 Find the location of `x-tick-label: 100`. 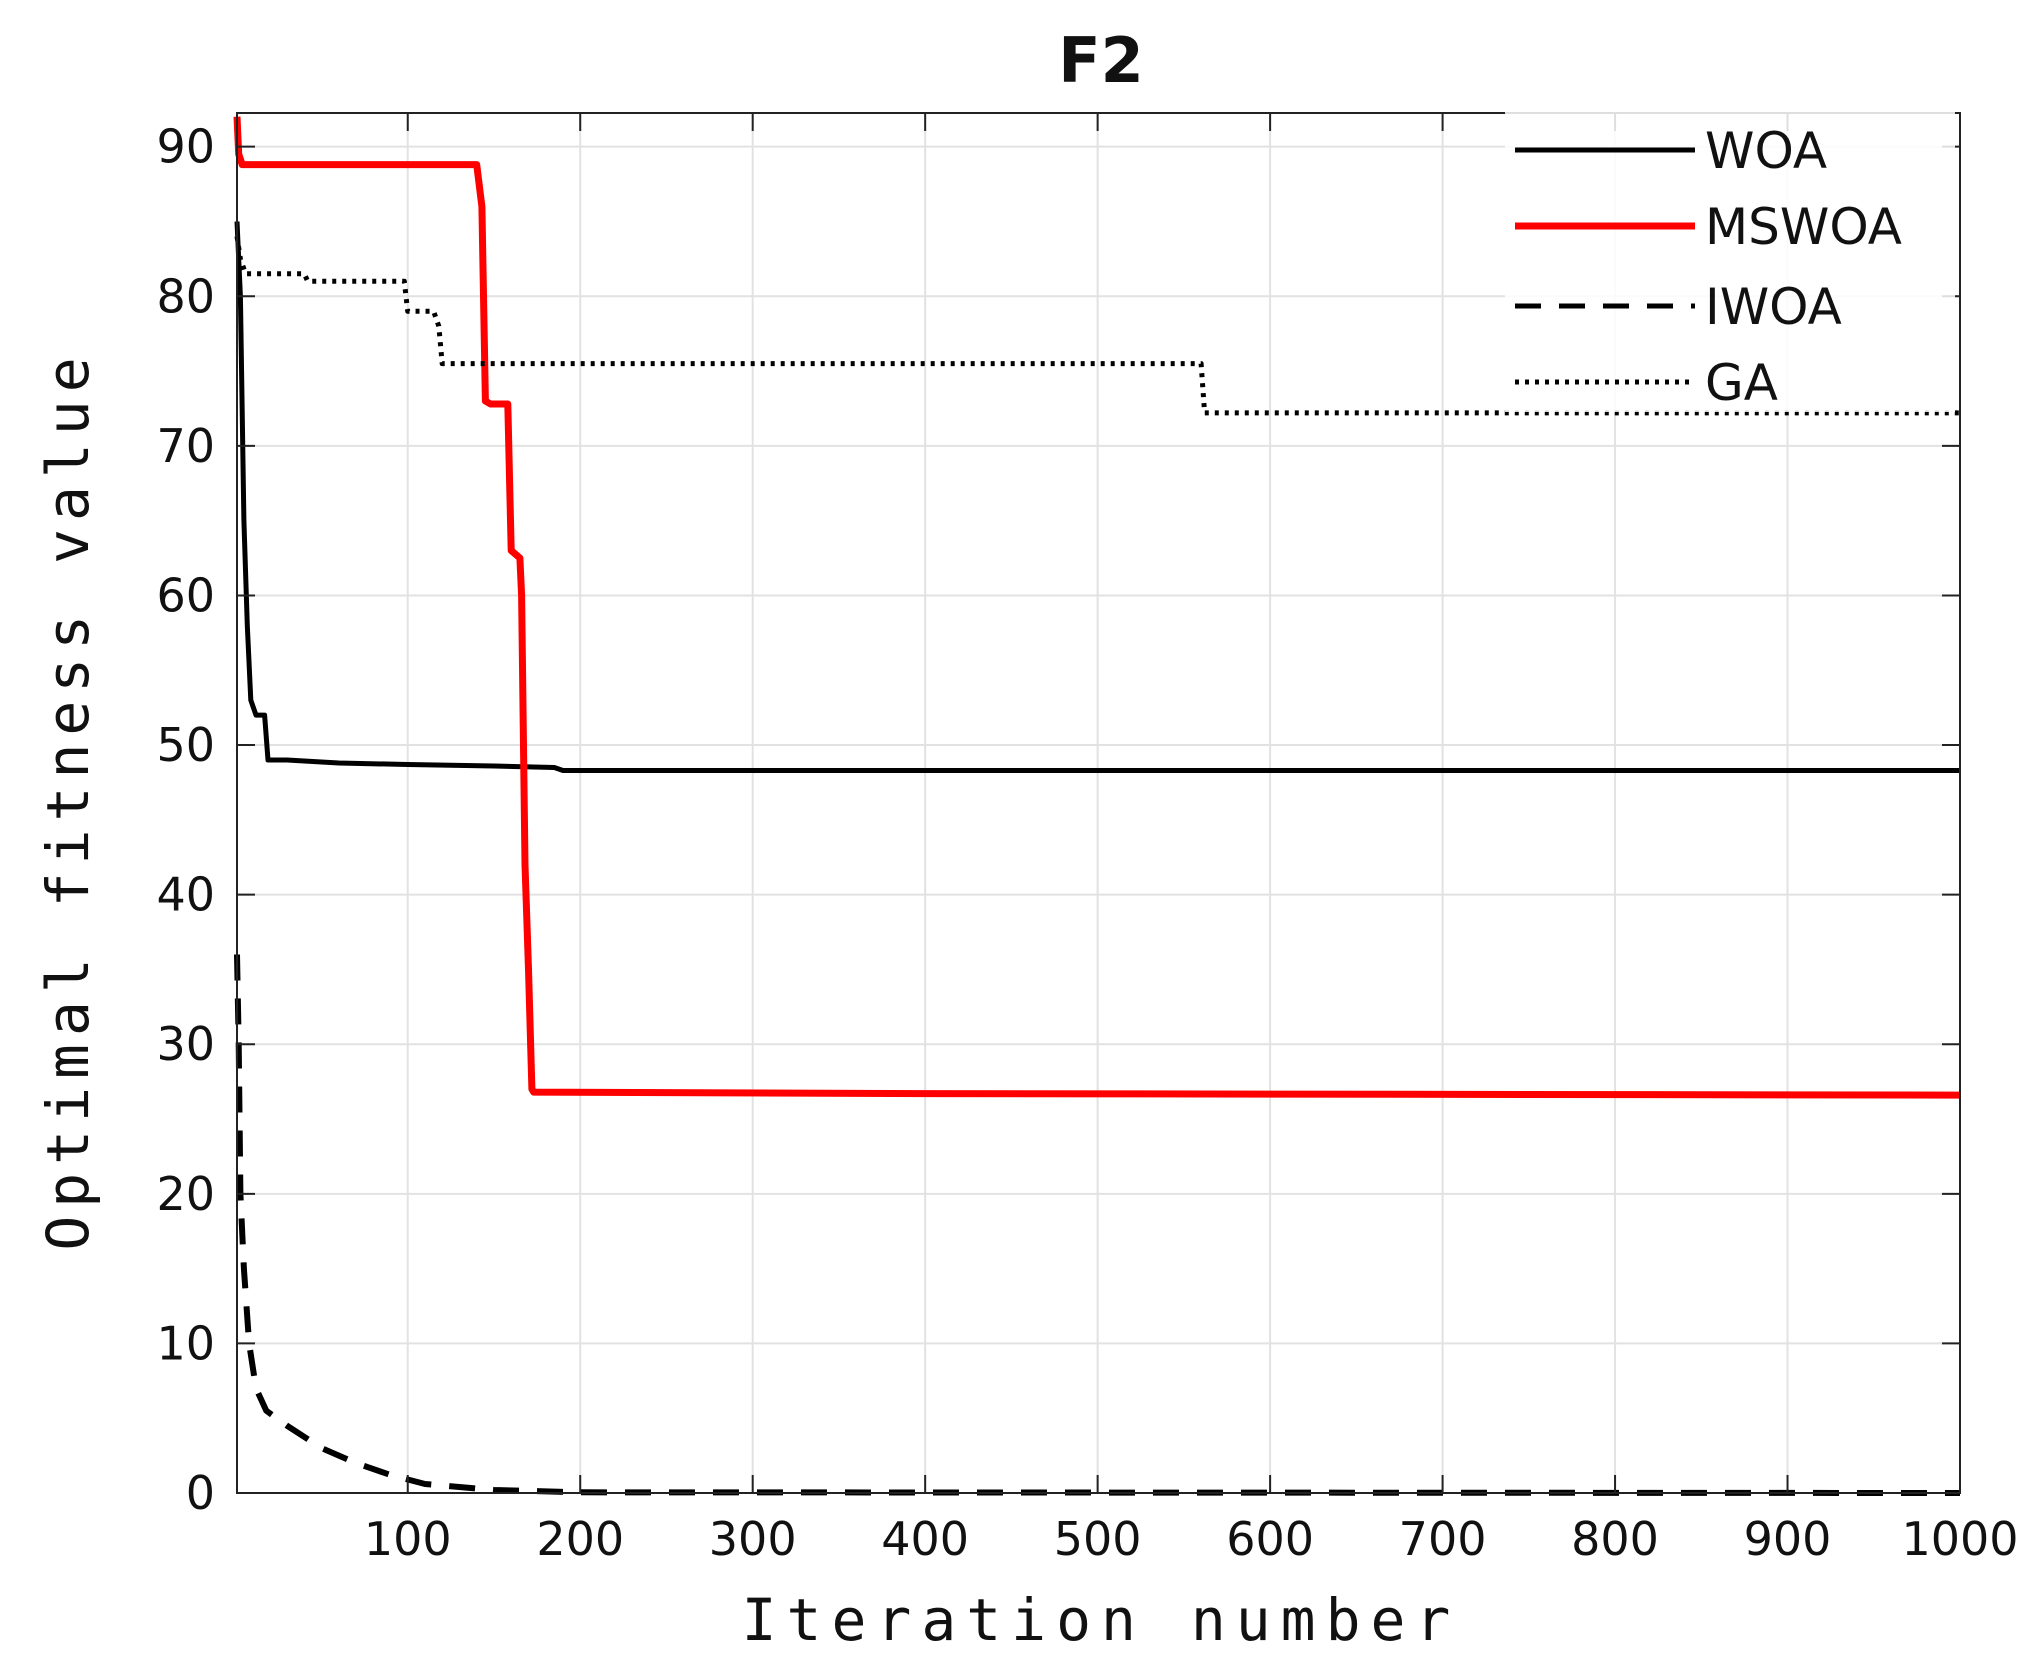

x-tick-label: 100 is located at coordinates (408, 1539).